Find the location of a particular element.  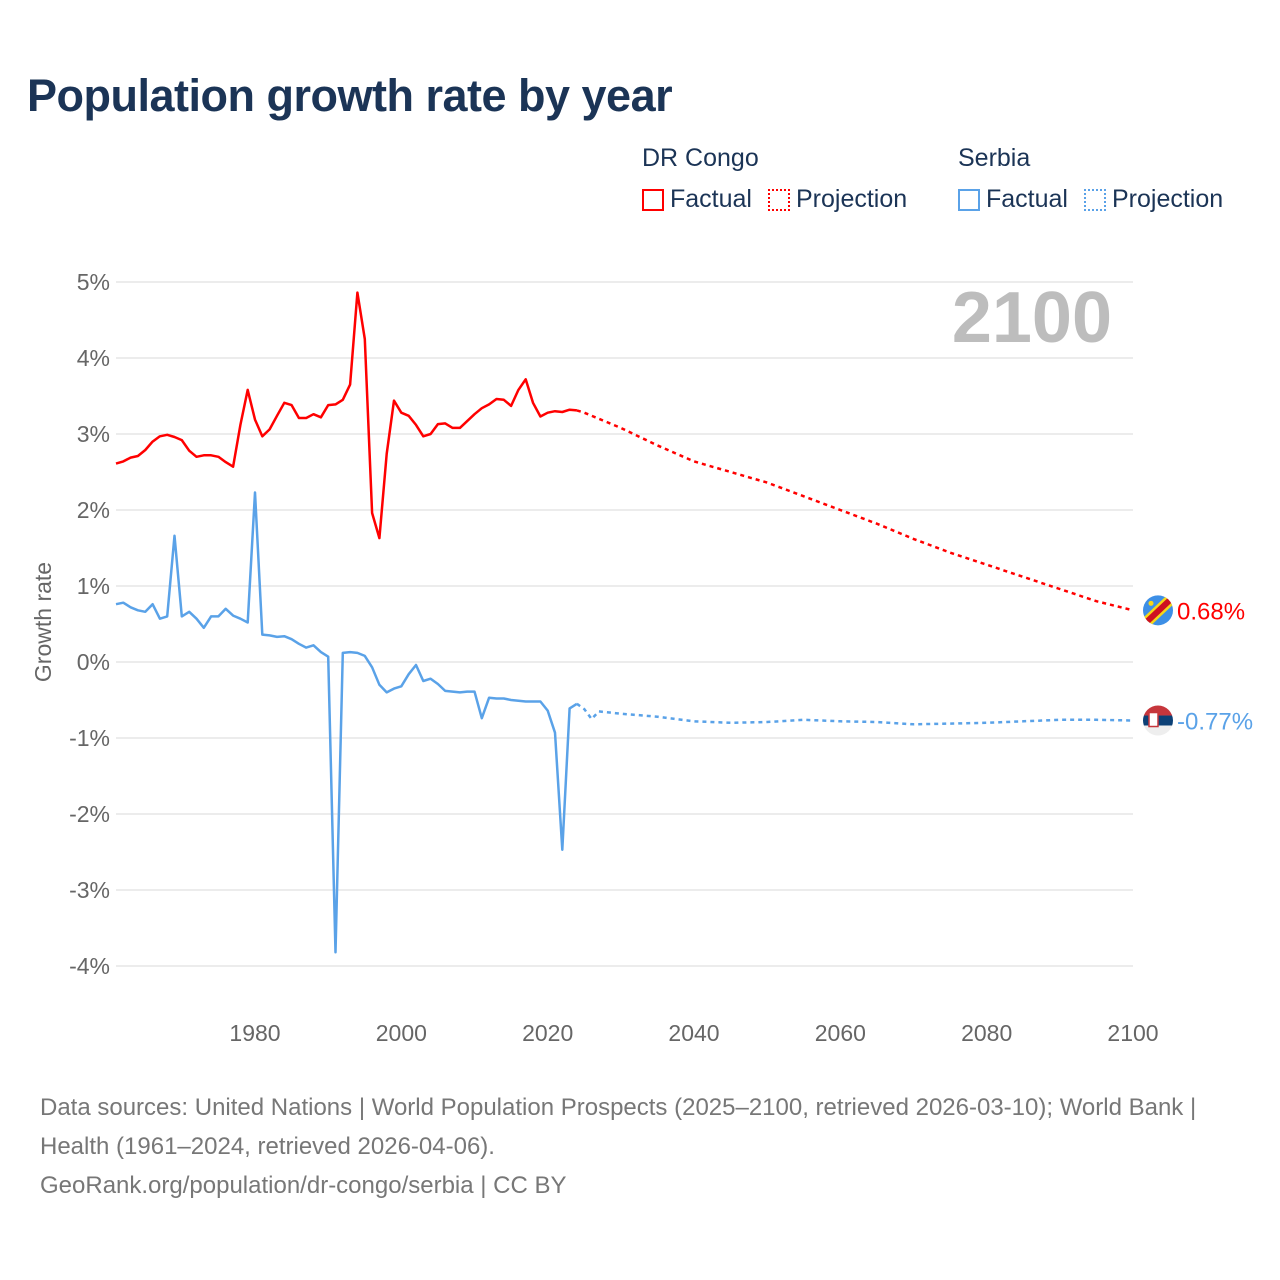

x-tick-label: 2060 is located at coordinates (840, 1033).